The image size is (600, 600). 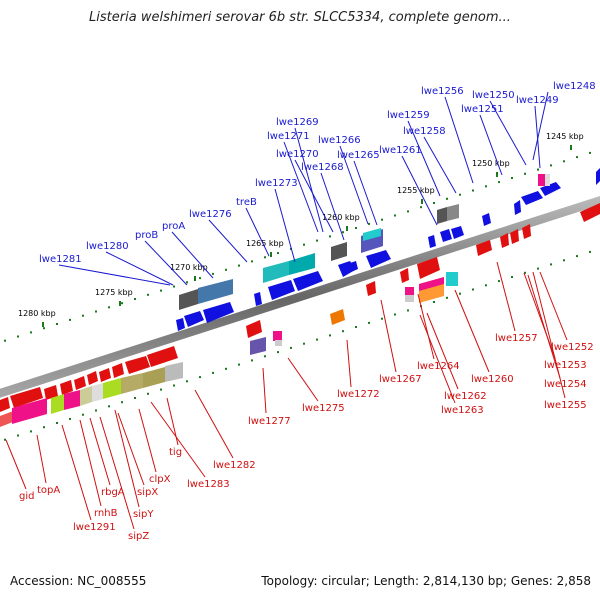 I want to click on top-gene-label: proA, so click(x=173, y=226).